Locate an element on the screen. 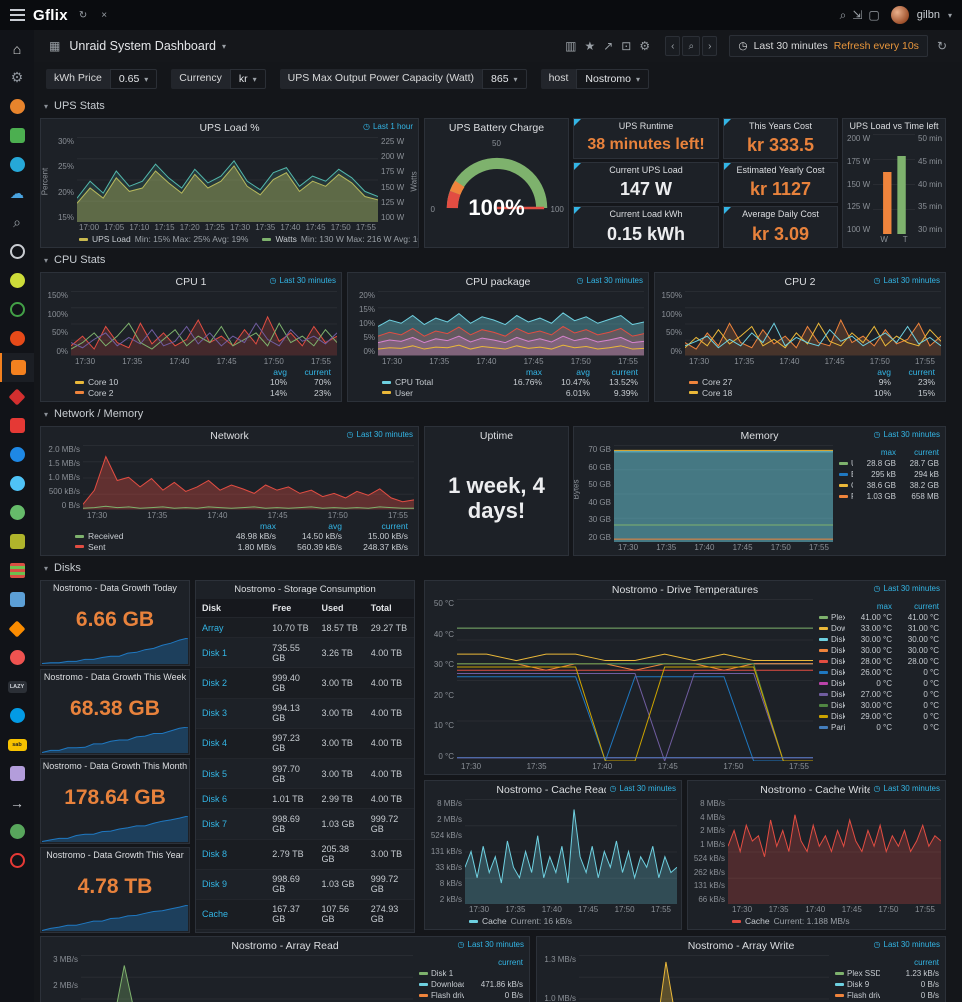  panel-title: Current UPS Load is located at coordinates (646, 170).